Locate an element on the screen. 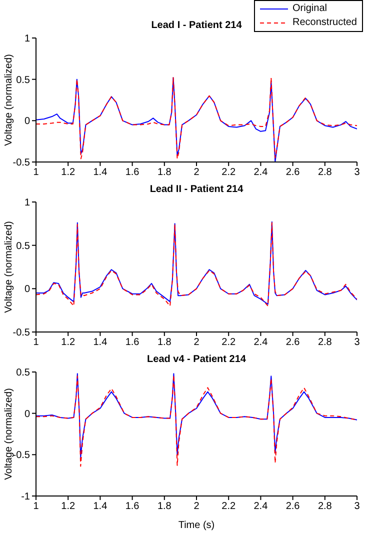  legend-label: Reconstructed is located at coordinates (324, 23).